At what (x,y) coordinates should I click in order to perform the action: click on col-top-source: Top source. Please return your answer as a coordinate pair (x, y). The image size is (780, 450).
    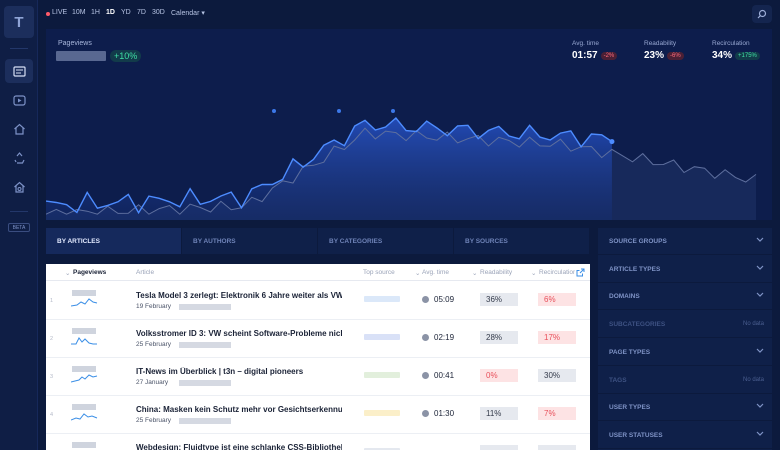
    Looking at the image, I should click on (379, 272).